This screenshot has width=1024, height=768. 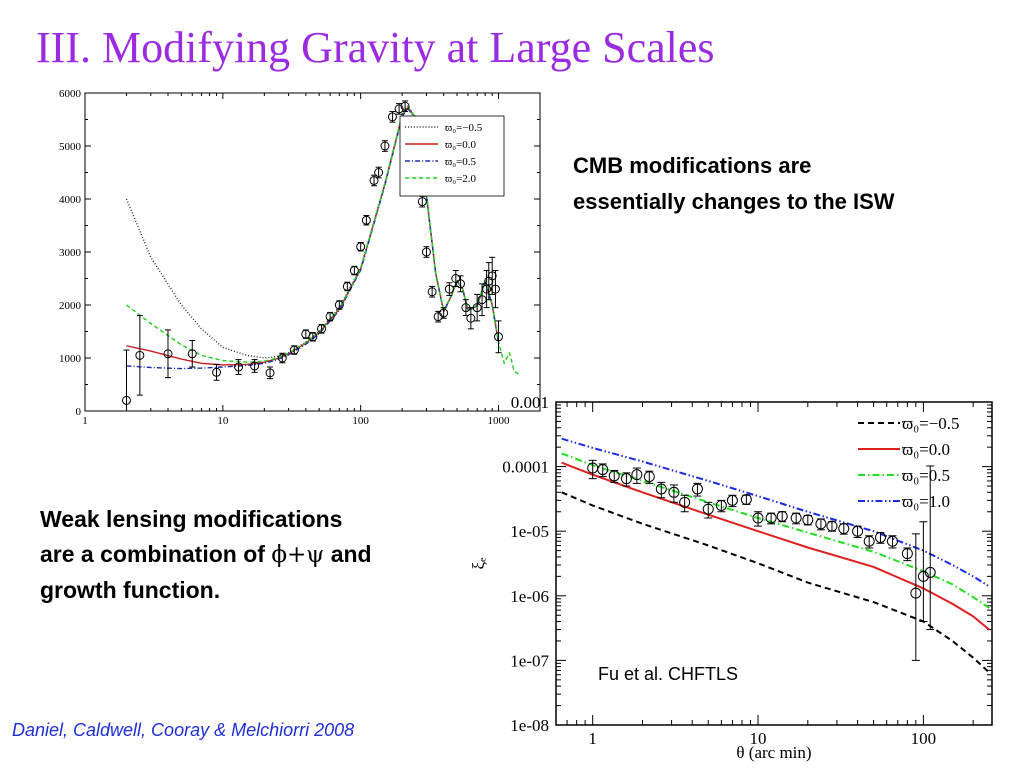 What do you see at coordinates (529, 596) in the screenshot?
I see `y-tick-label: 1e-06` at bounding box center [529, 596].